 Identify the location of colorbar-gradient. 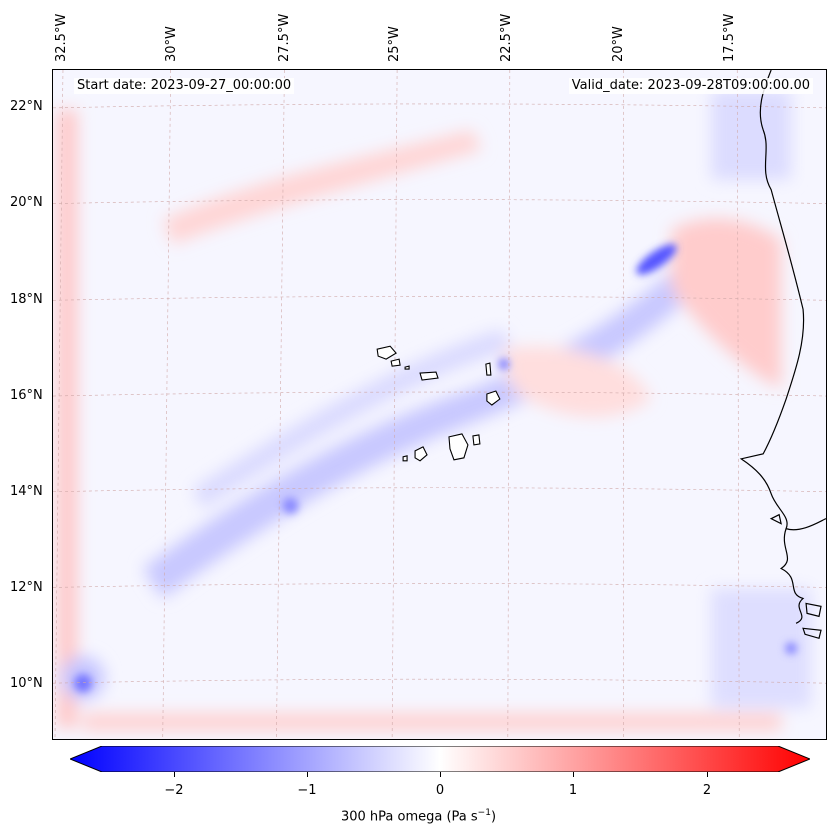
(440, 759).